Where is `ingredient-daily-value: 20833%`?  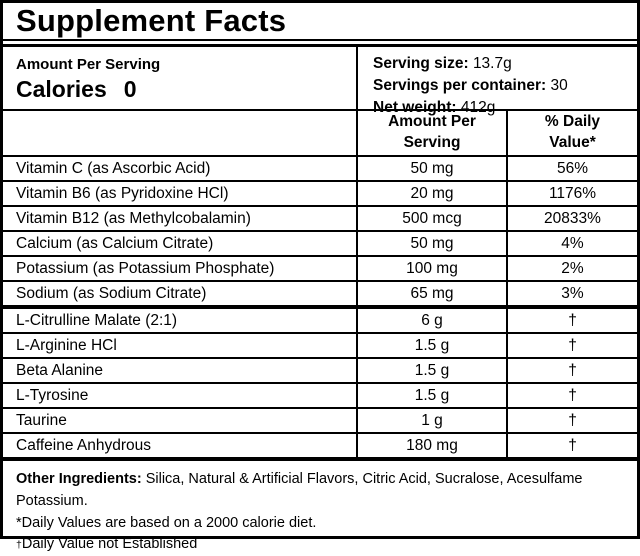 ingredient-daily-value: 20833% is located at coordinates (572, 218).